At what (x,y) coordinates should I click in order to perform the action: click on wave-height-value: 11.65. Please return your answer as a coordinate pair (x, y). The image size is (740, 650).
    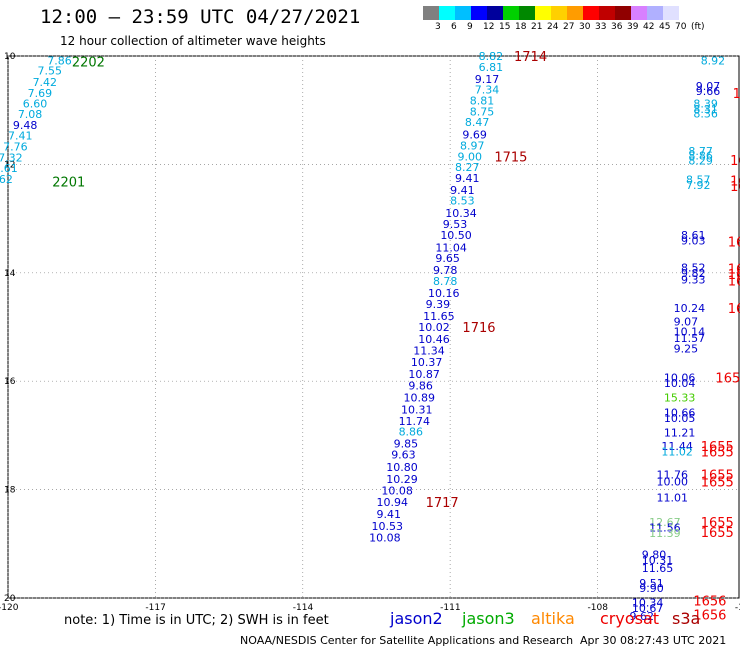
    Looking at the image, I should click on (439, 316).